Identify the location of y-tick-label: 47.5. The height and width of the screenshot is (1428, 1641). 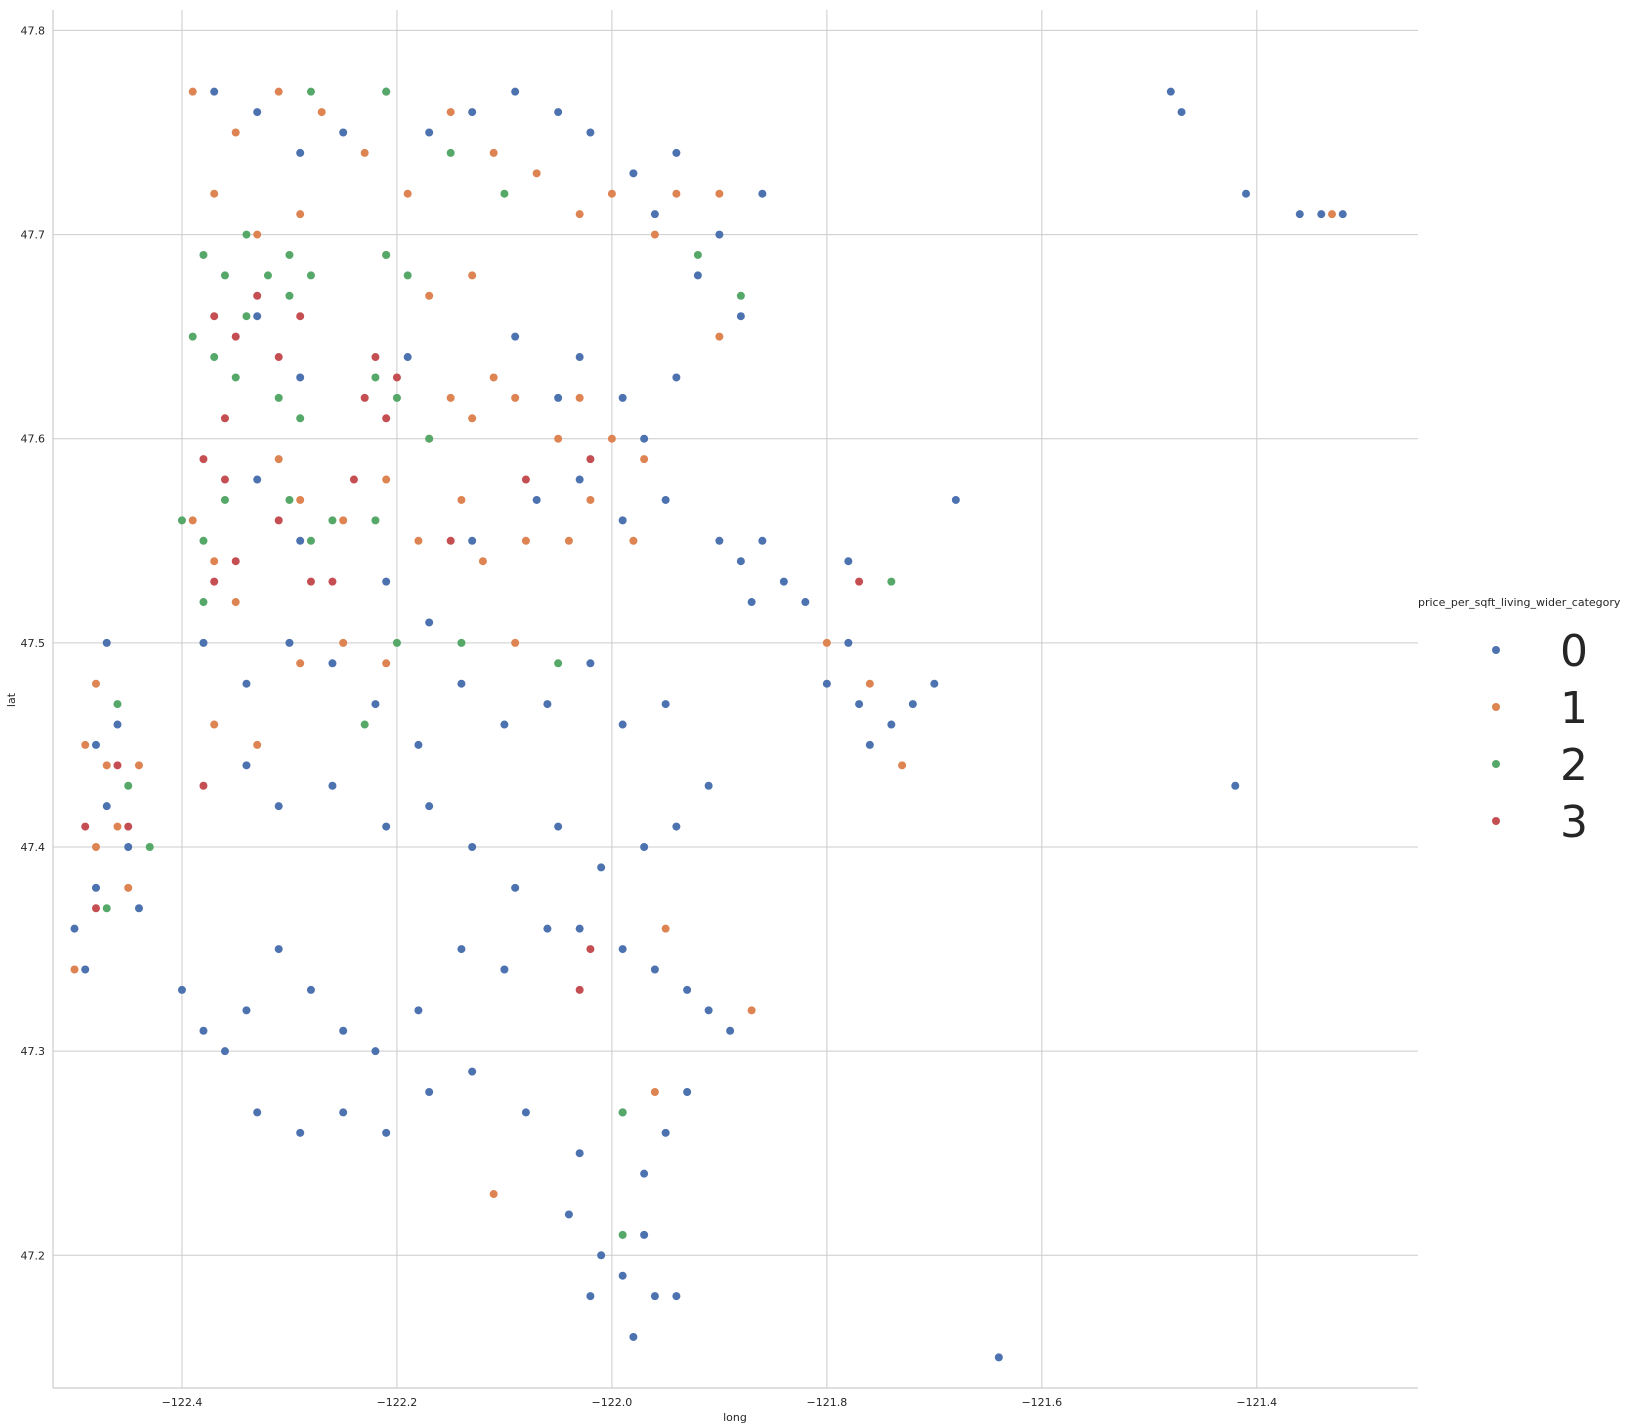
(33, 643).